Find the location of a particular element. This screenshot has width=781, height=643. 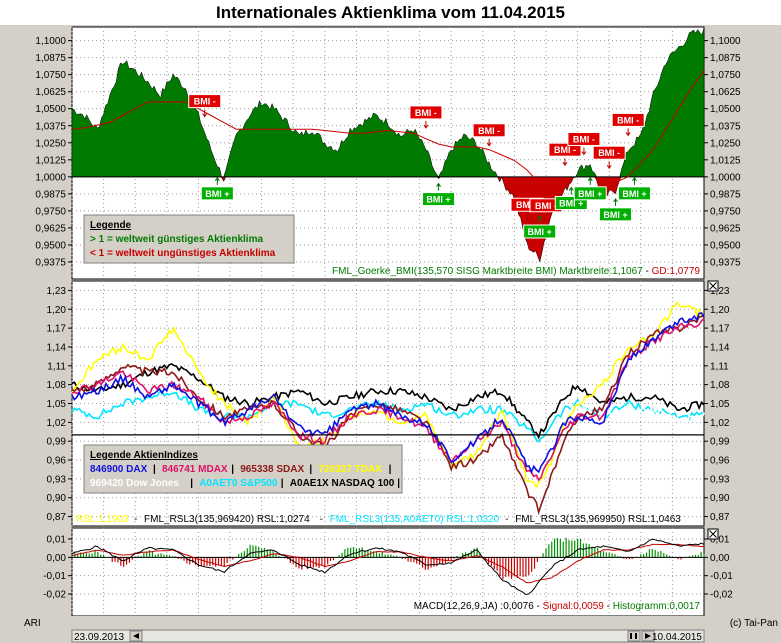

rsl-legend-item: 965338 SDAX is located at coordinates (272, 469).